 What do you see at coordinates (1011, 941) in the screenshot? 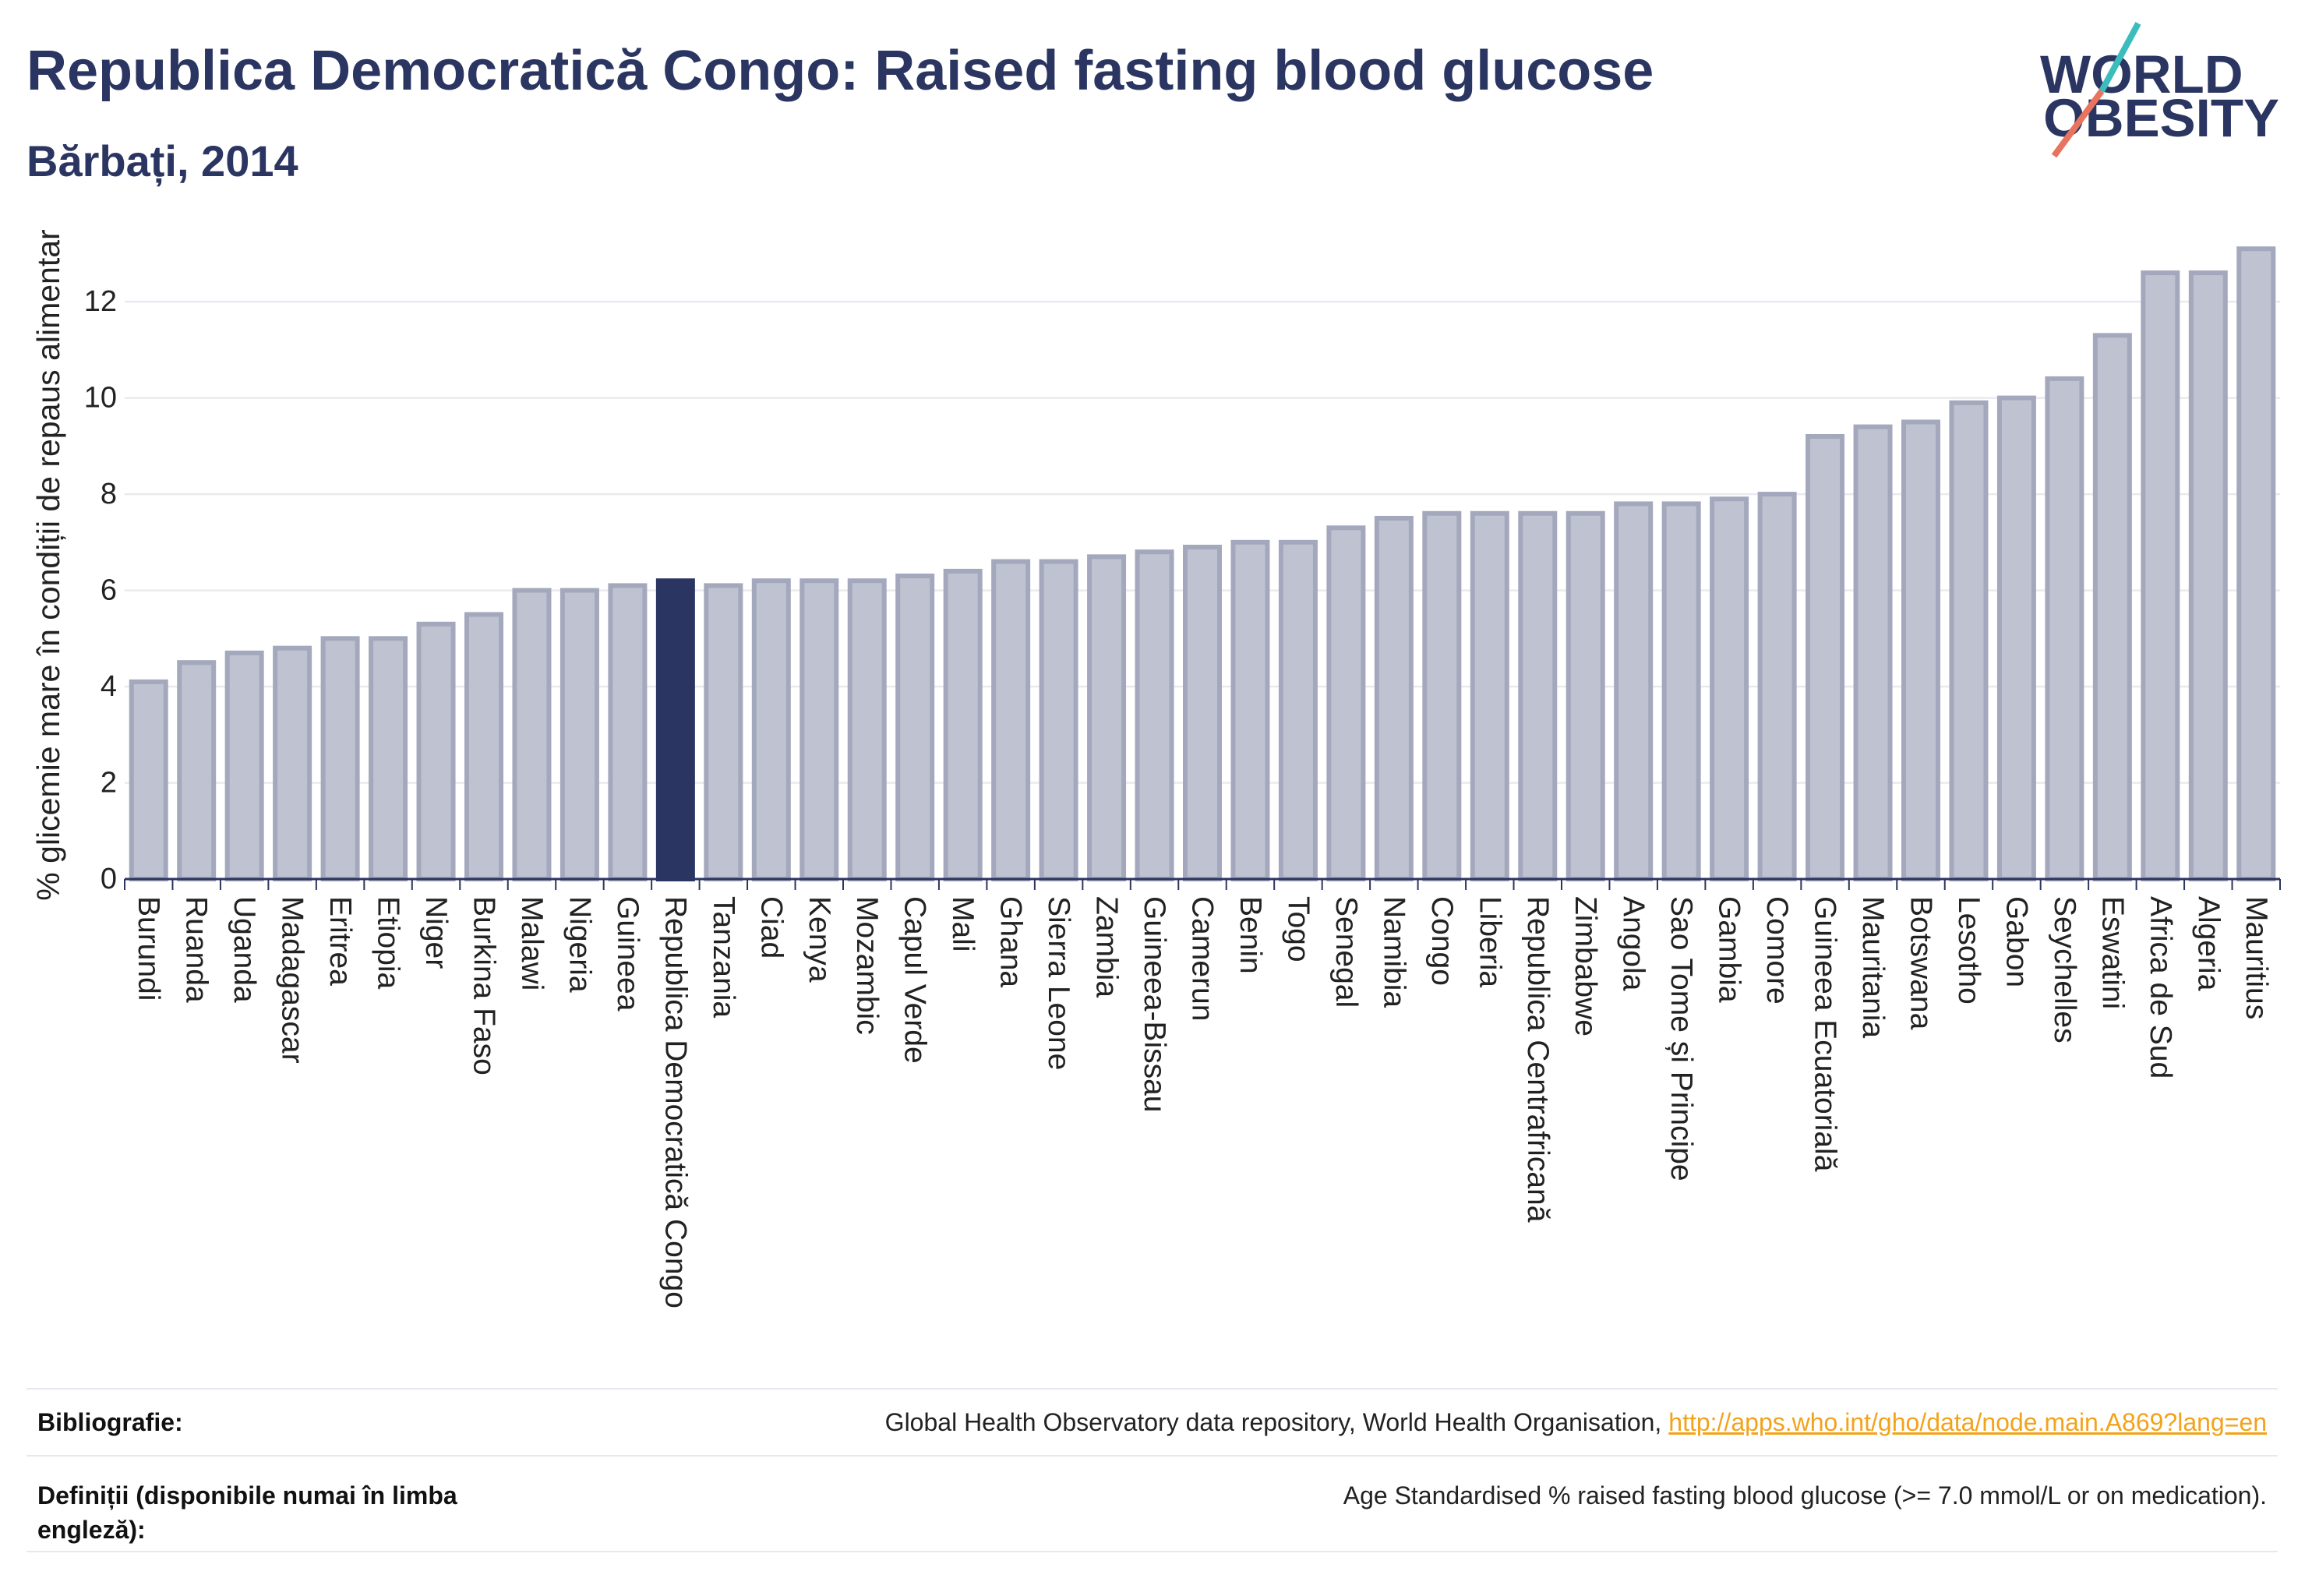
I see `x-tick-label: Ghana` at bounding box center [1011, 941].